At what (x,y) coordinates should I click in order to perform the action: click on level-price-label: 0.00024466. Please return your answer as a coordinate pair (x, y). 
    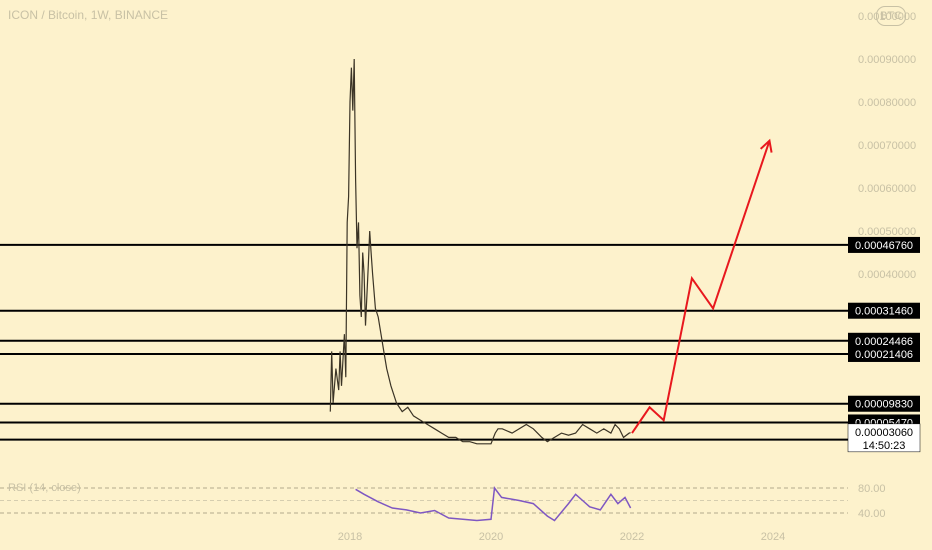
    Looking at the image, I should click on (884, 342).